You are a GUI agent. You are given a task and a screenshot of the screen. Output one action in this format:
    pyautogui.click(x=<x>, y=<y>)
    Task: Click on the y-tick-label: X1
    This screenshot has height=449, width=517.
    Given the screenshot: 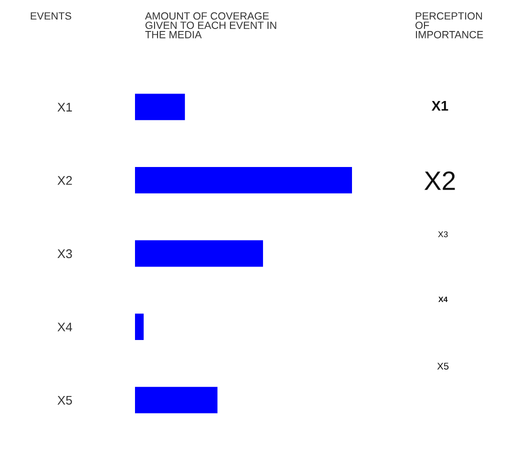 What is the action you would take?
    pyautogui.click(x=64, y=107)
    